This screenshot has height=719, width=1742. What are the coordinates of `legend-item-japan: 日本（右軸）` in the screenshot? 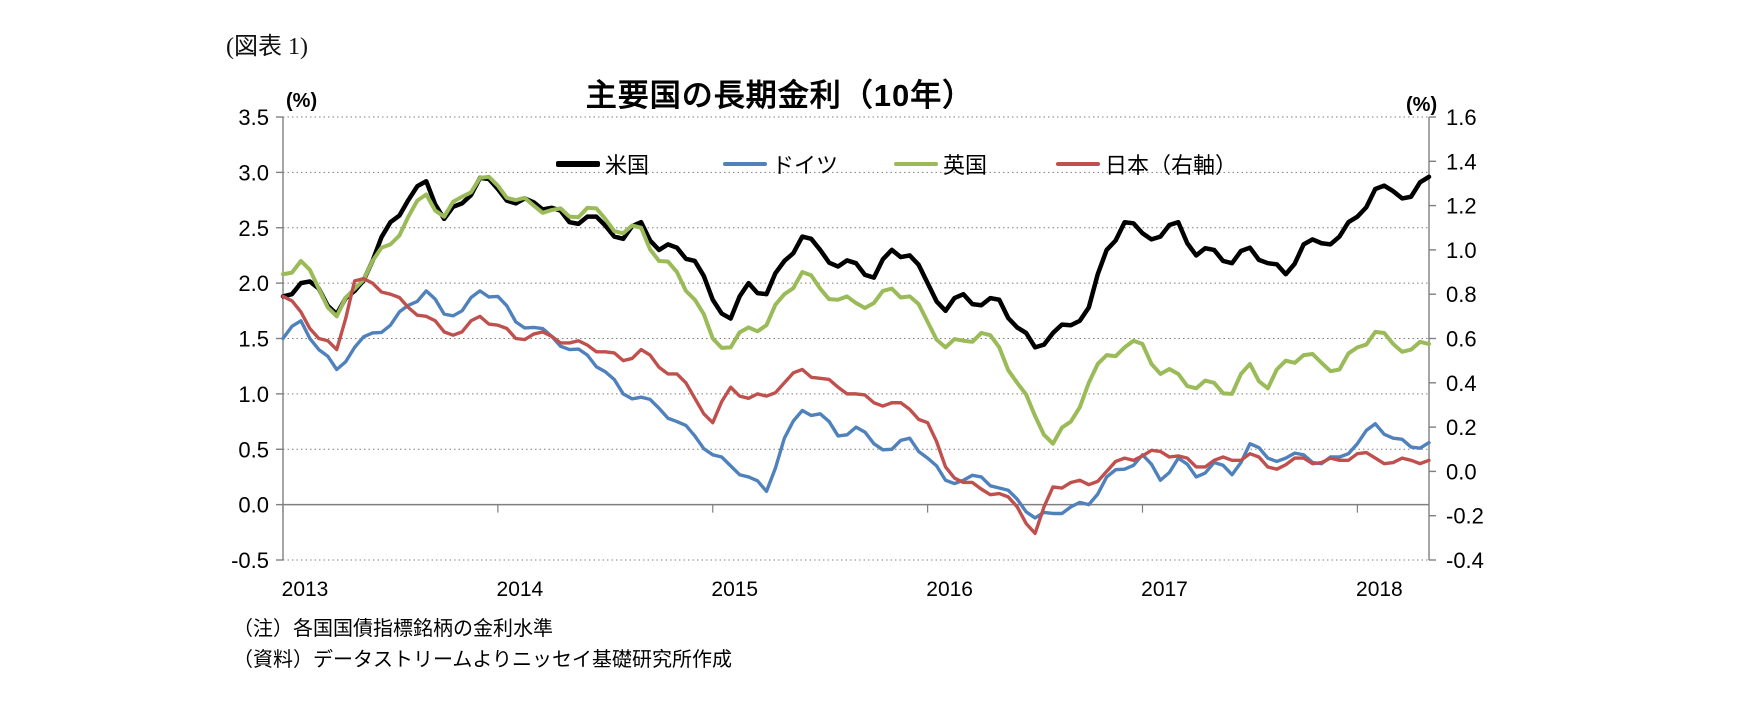 It's located at (1146, 164).